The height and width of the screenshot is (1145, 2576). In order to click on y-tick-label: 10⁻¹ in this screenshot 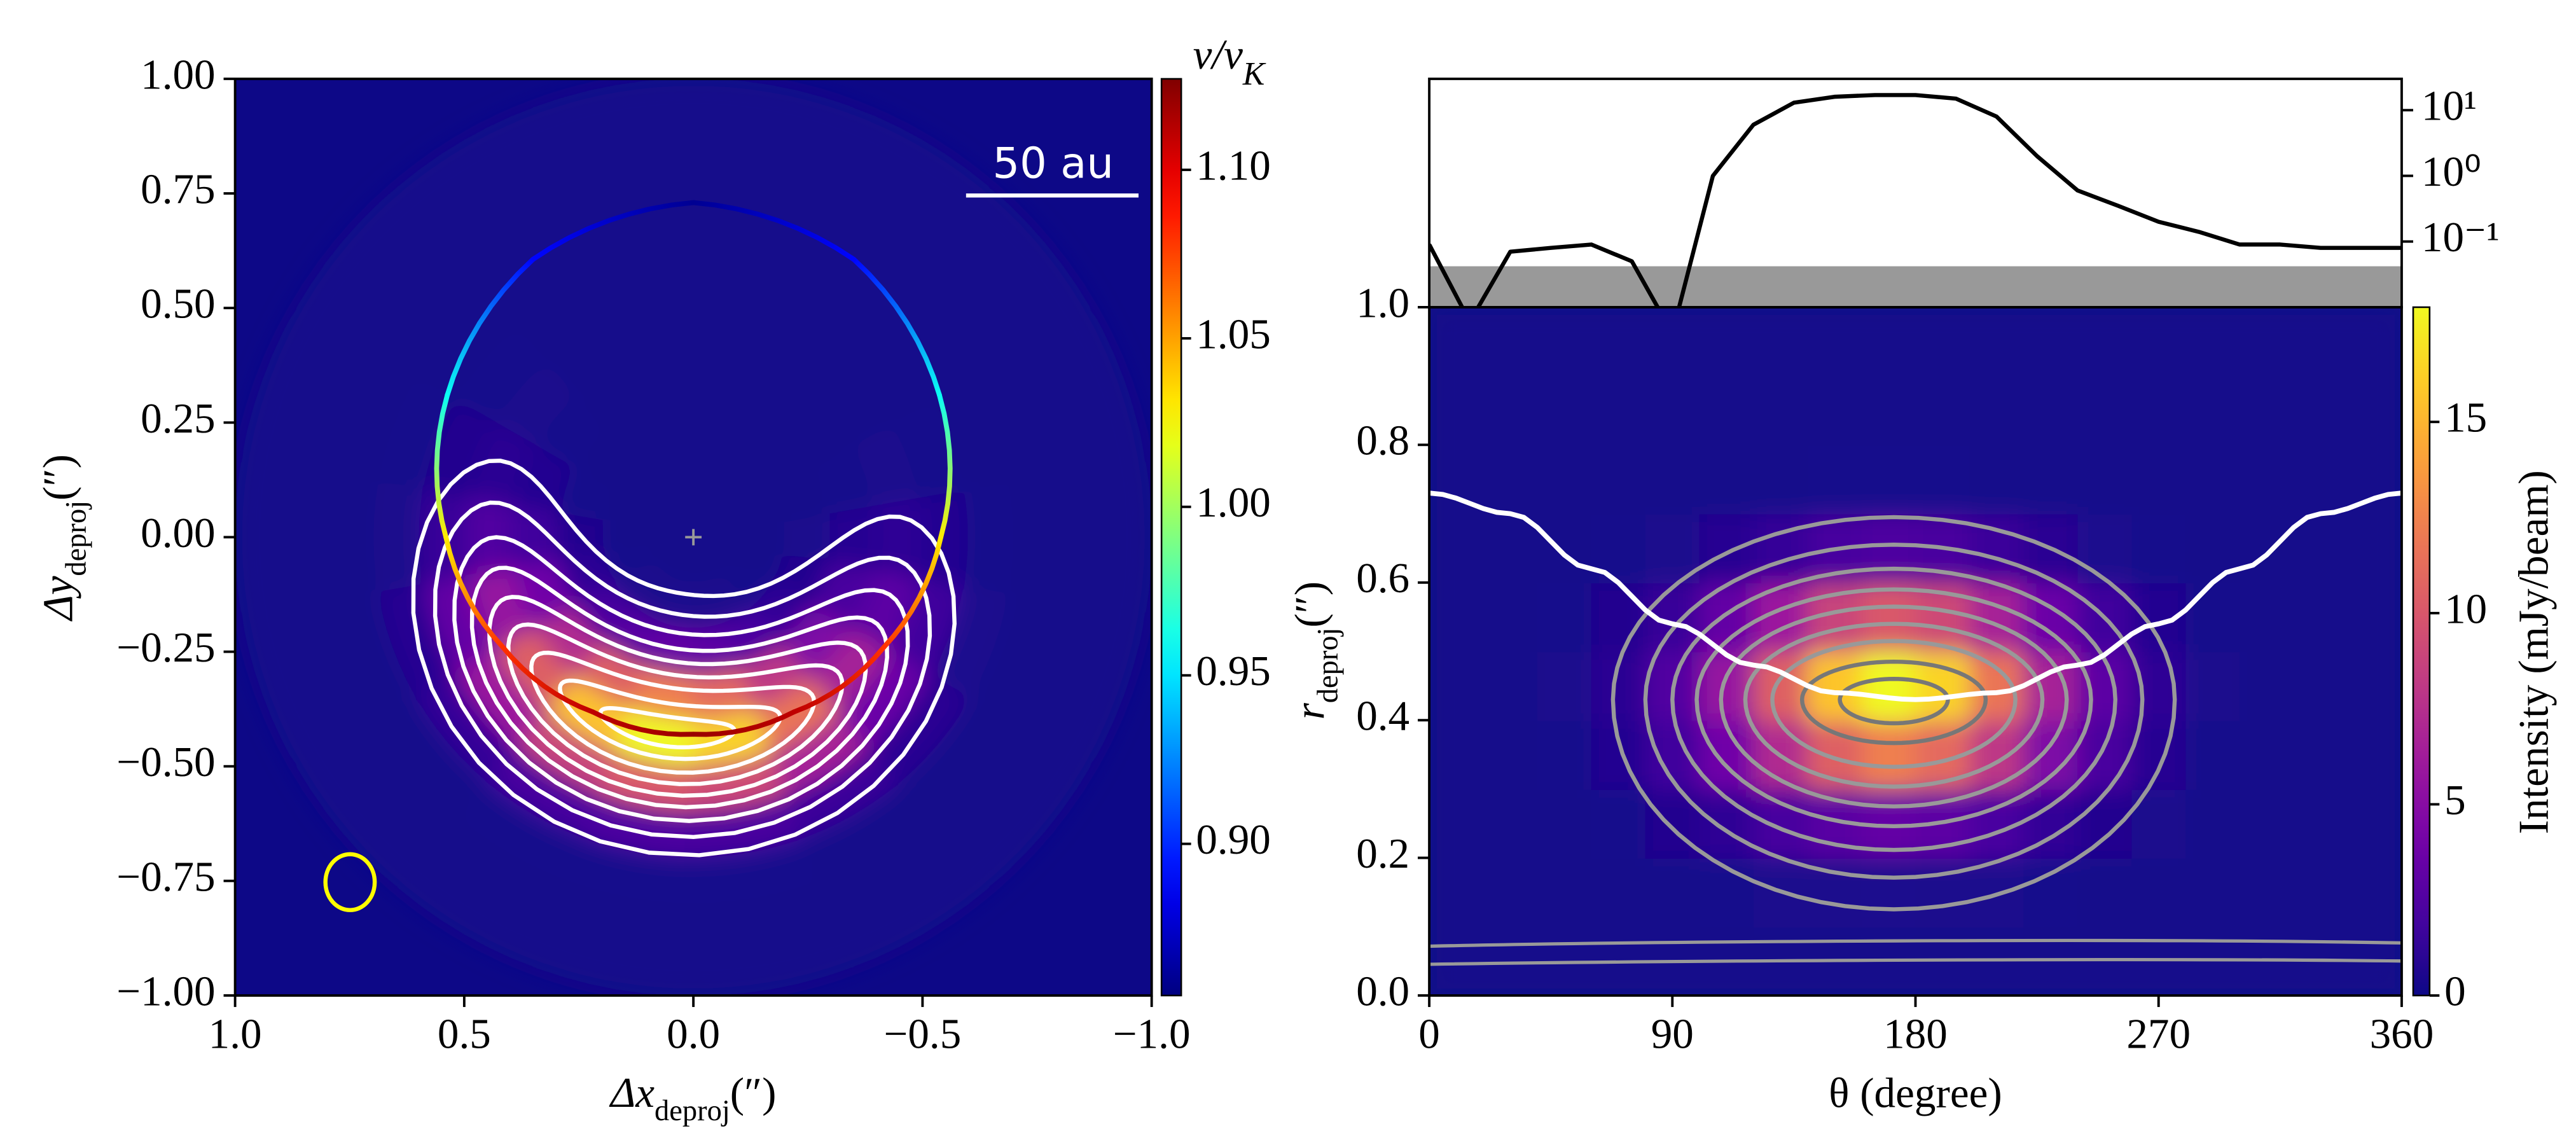, I will do `click(2460, 237)`.